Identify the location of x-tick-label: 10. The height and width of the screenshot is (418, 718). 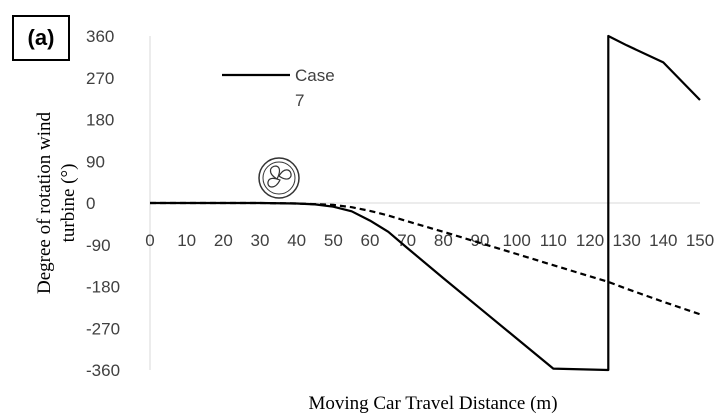
(186, 240).